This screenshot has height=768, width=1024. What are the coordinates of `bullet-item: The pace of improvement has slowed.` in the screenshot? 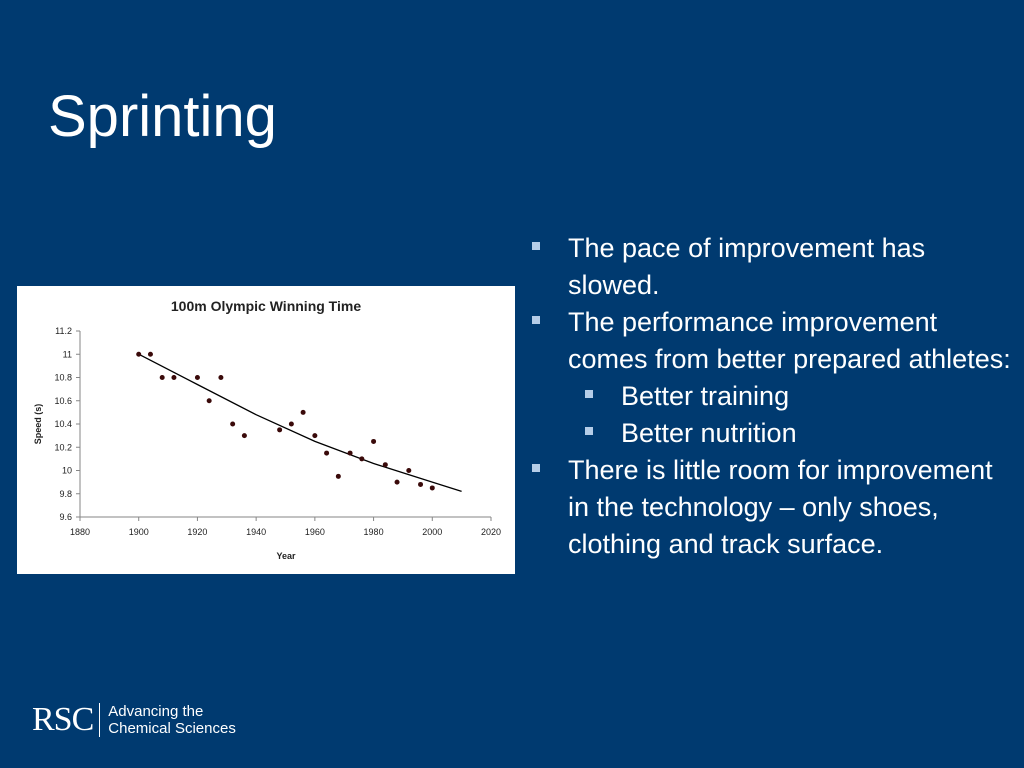 It's located at (773, 267).